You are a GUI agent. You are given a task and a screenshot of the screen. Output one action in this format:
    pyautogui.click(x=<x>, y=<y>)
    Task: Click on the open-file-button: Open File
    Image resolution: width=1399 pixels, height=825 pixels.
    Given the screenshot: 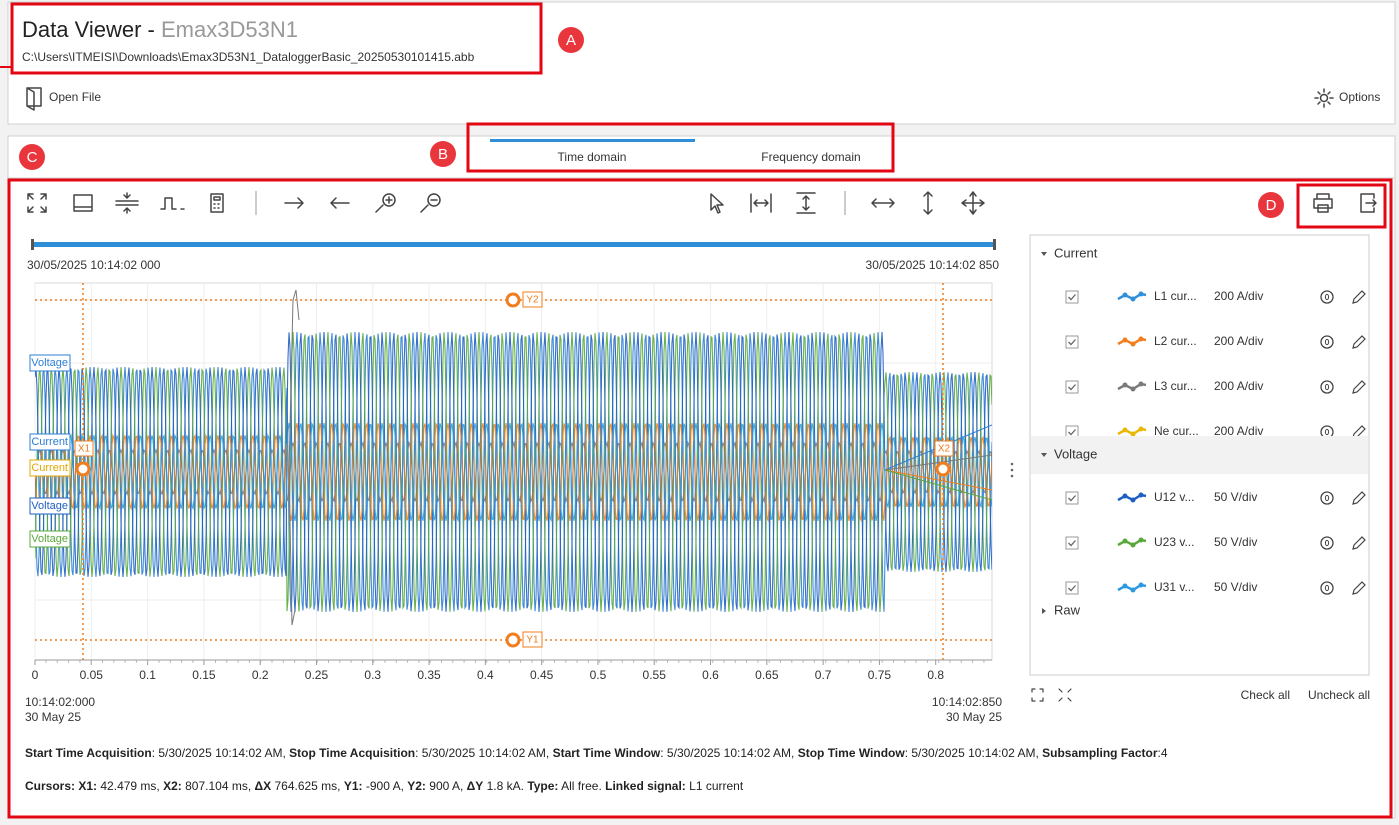 What is the action you would take?
    pyautogui.click(x=63, y=99)
    